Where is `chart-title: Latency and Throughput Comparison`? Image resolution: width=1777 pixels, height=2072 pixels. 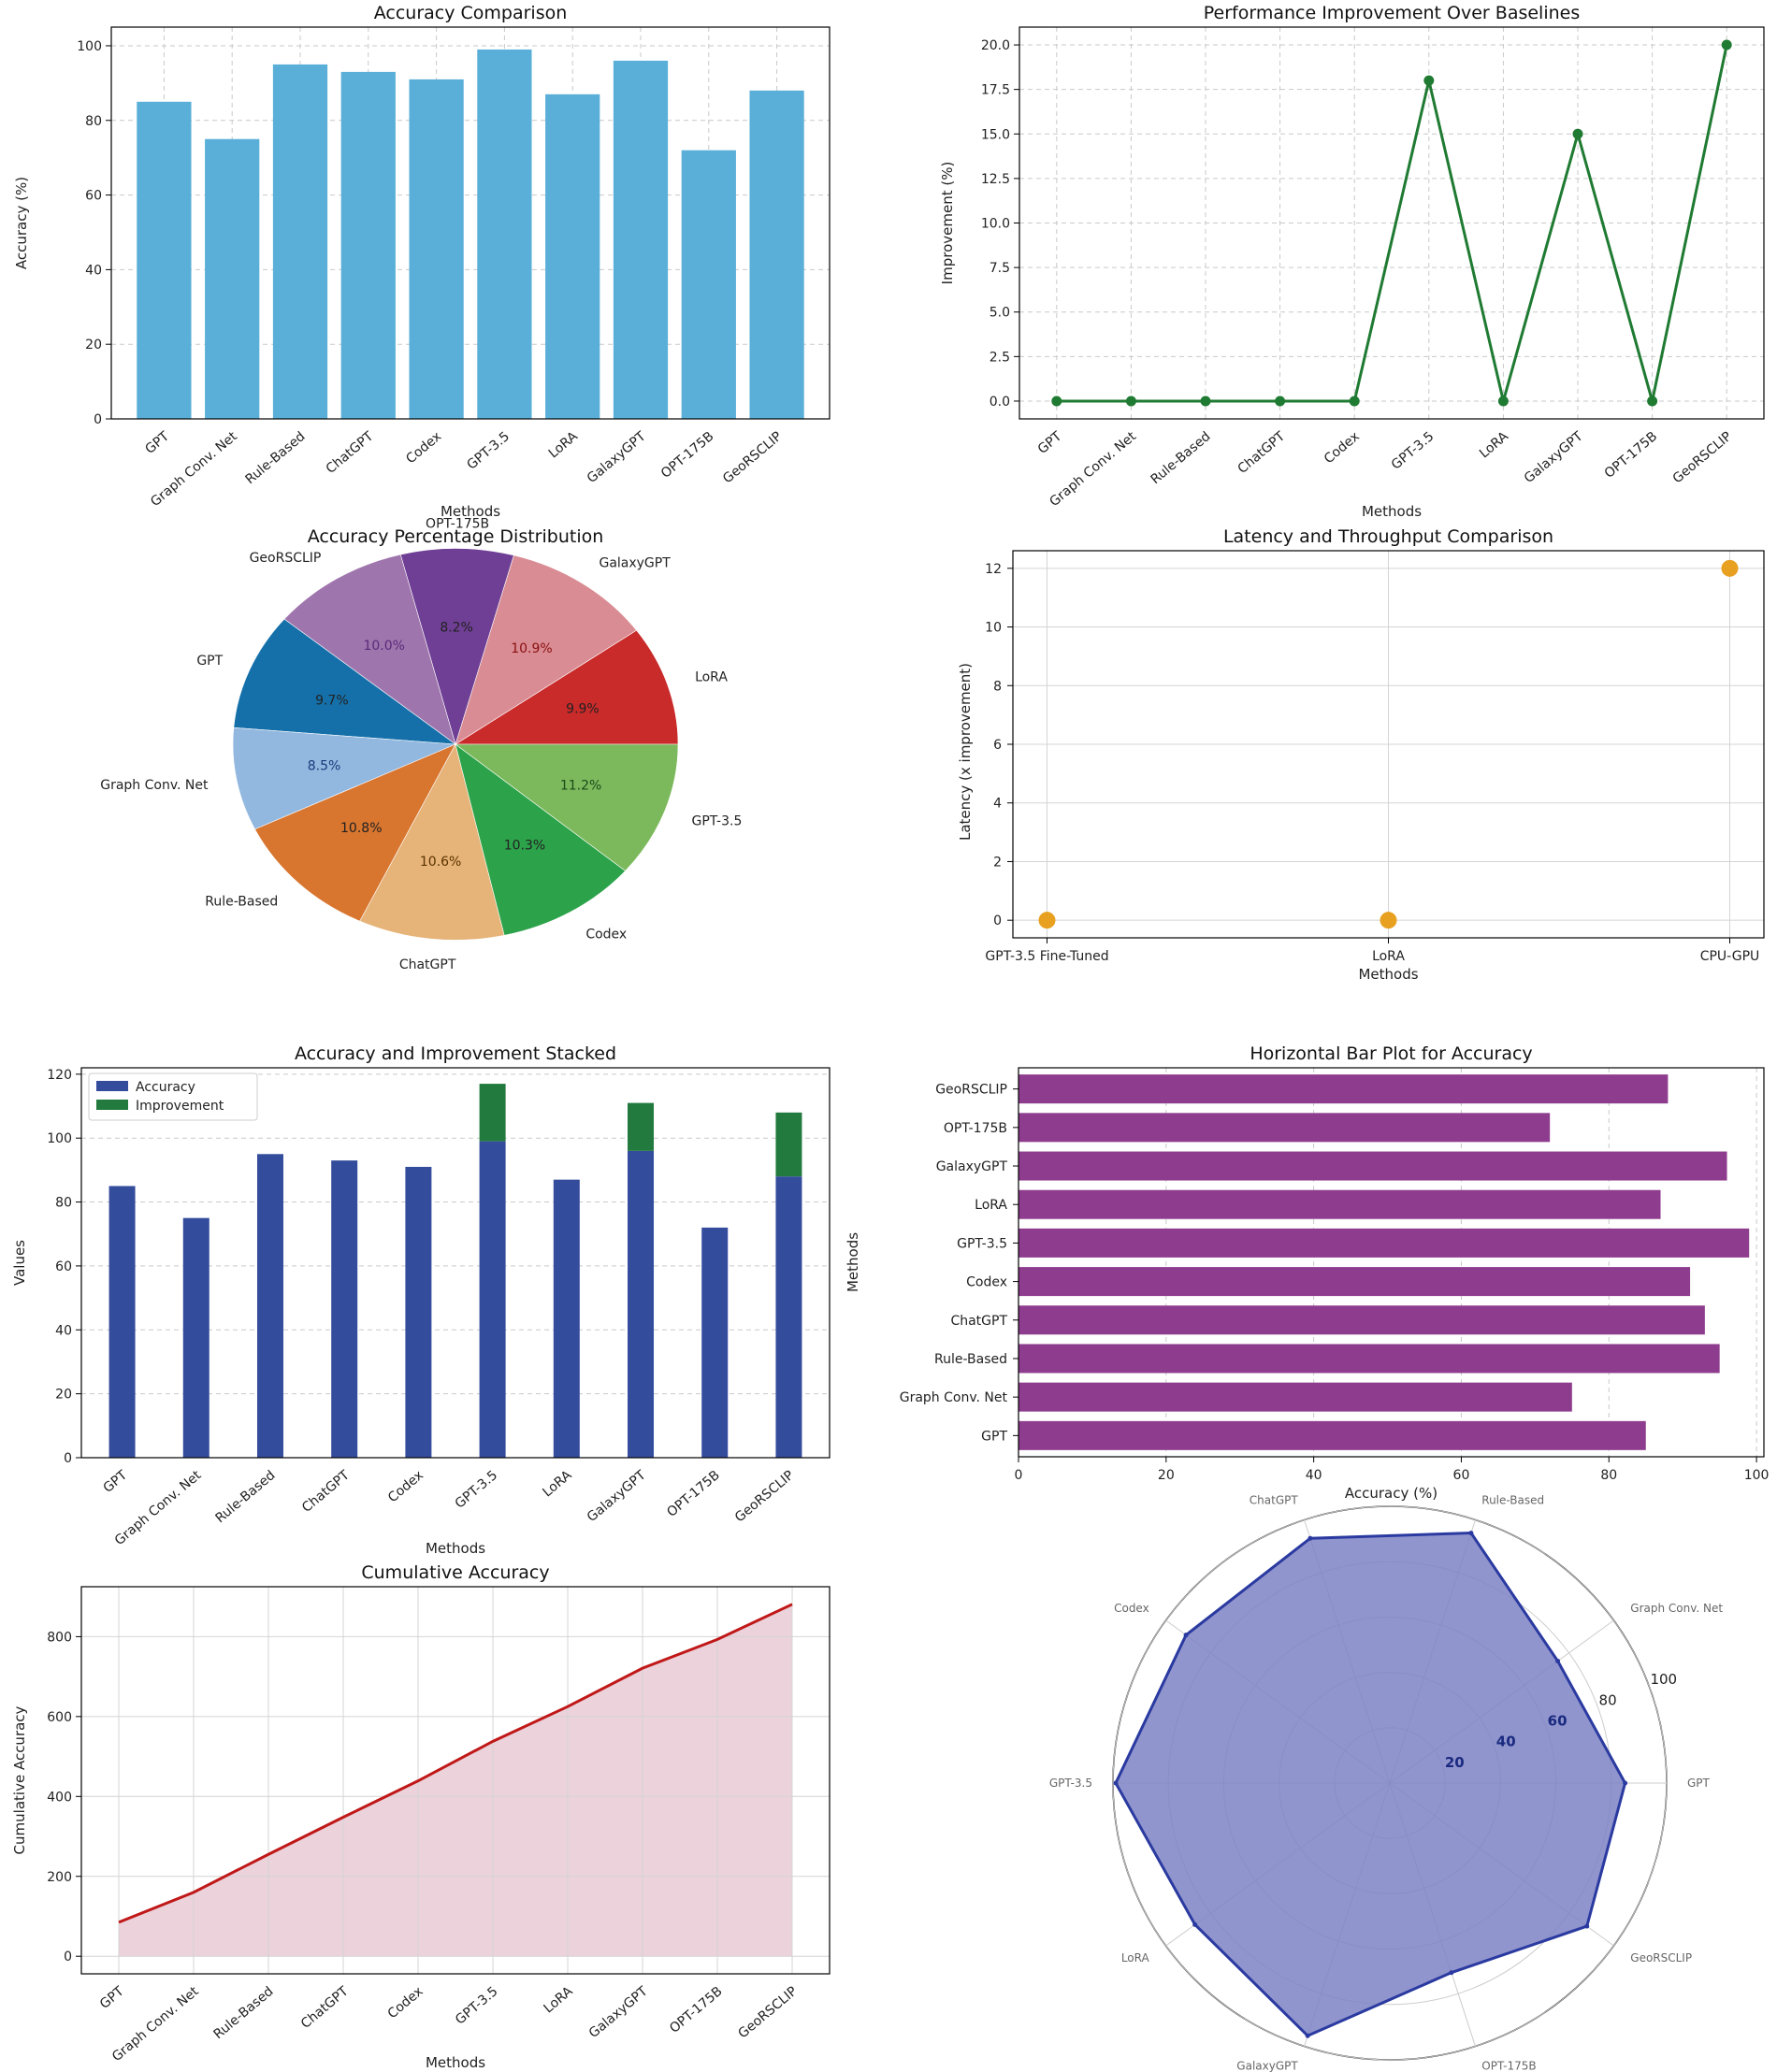
chart-title: Latency and Throughput Comparison is located at coordinates (1388, 536).